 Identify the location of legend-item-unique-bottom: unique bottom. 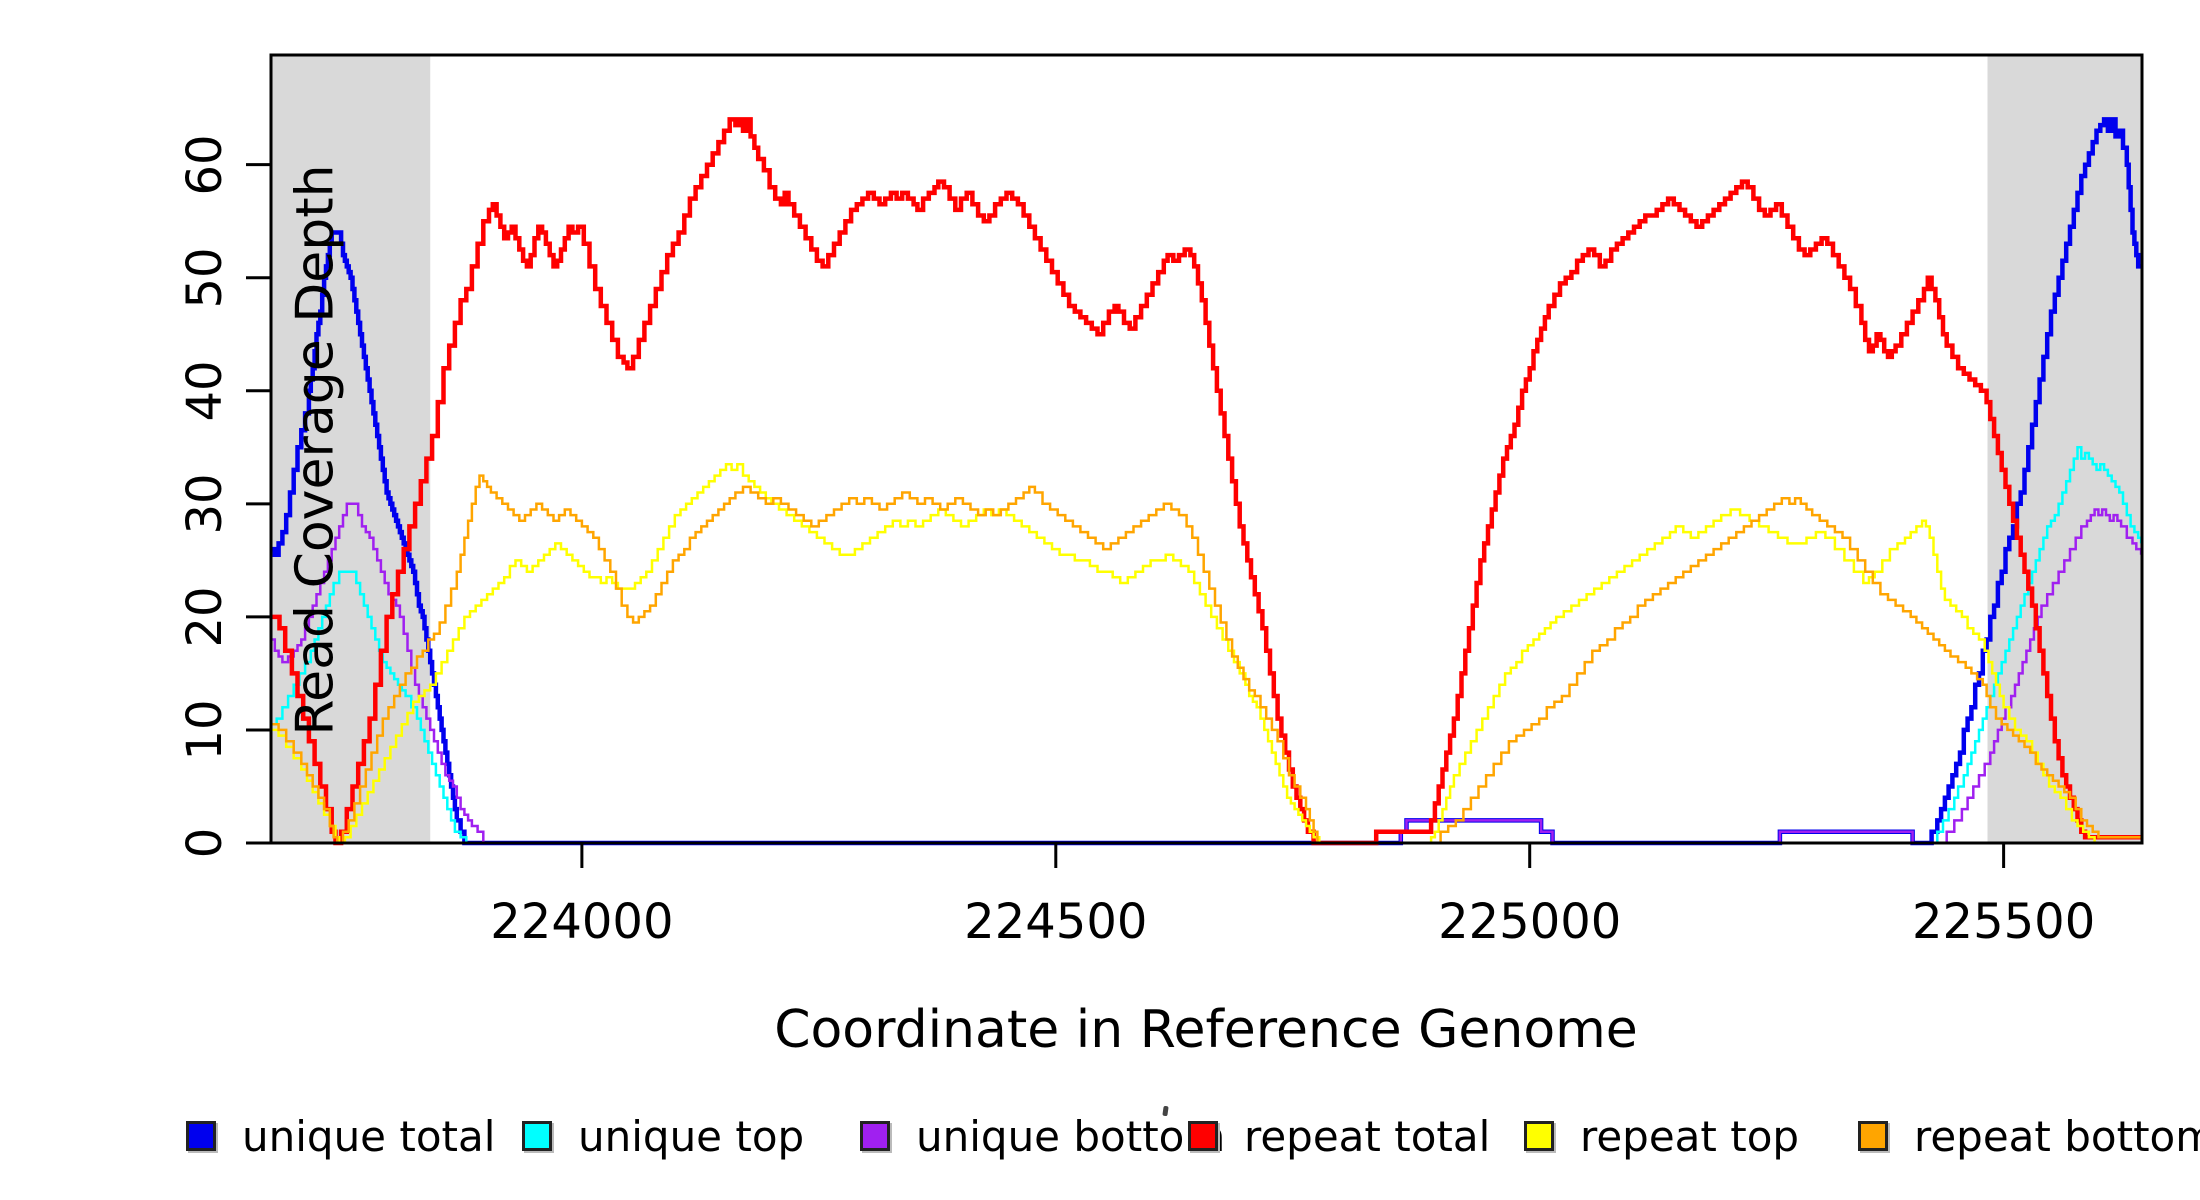
(1042, 1136).